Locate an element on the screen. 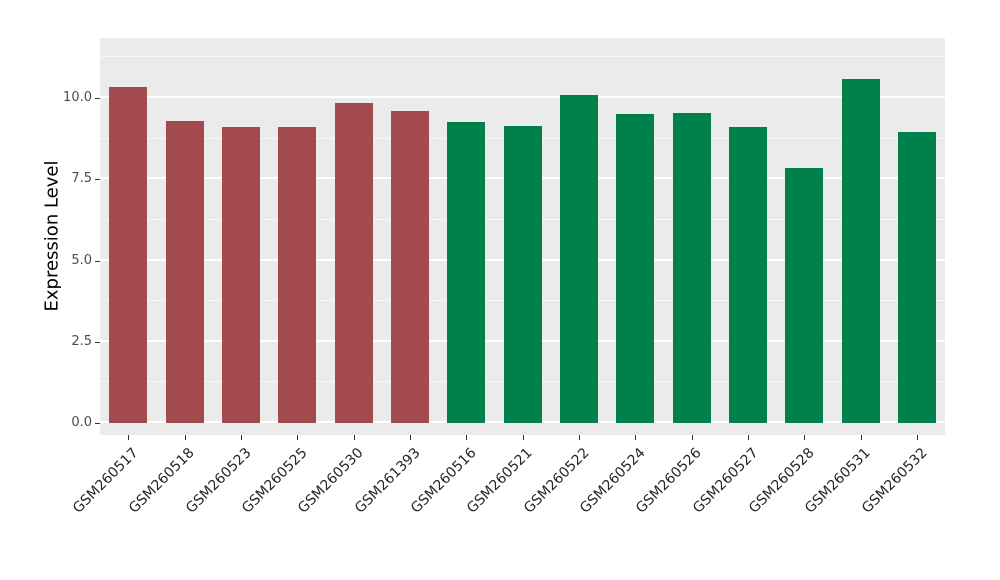 The height and width of the screenshot is (580, 1000). bar-GSM260526 is located at coordinates (691, 267).